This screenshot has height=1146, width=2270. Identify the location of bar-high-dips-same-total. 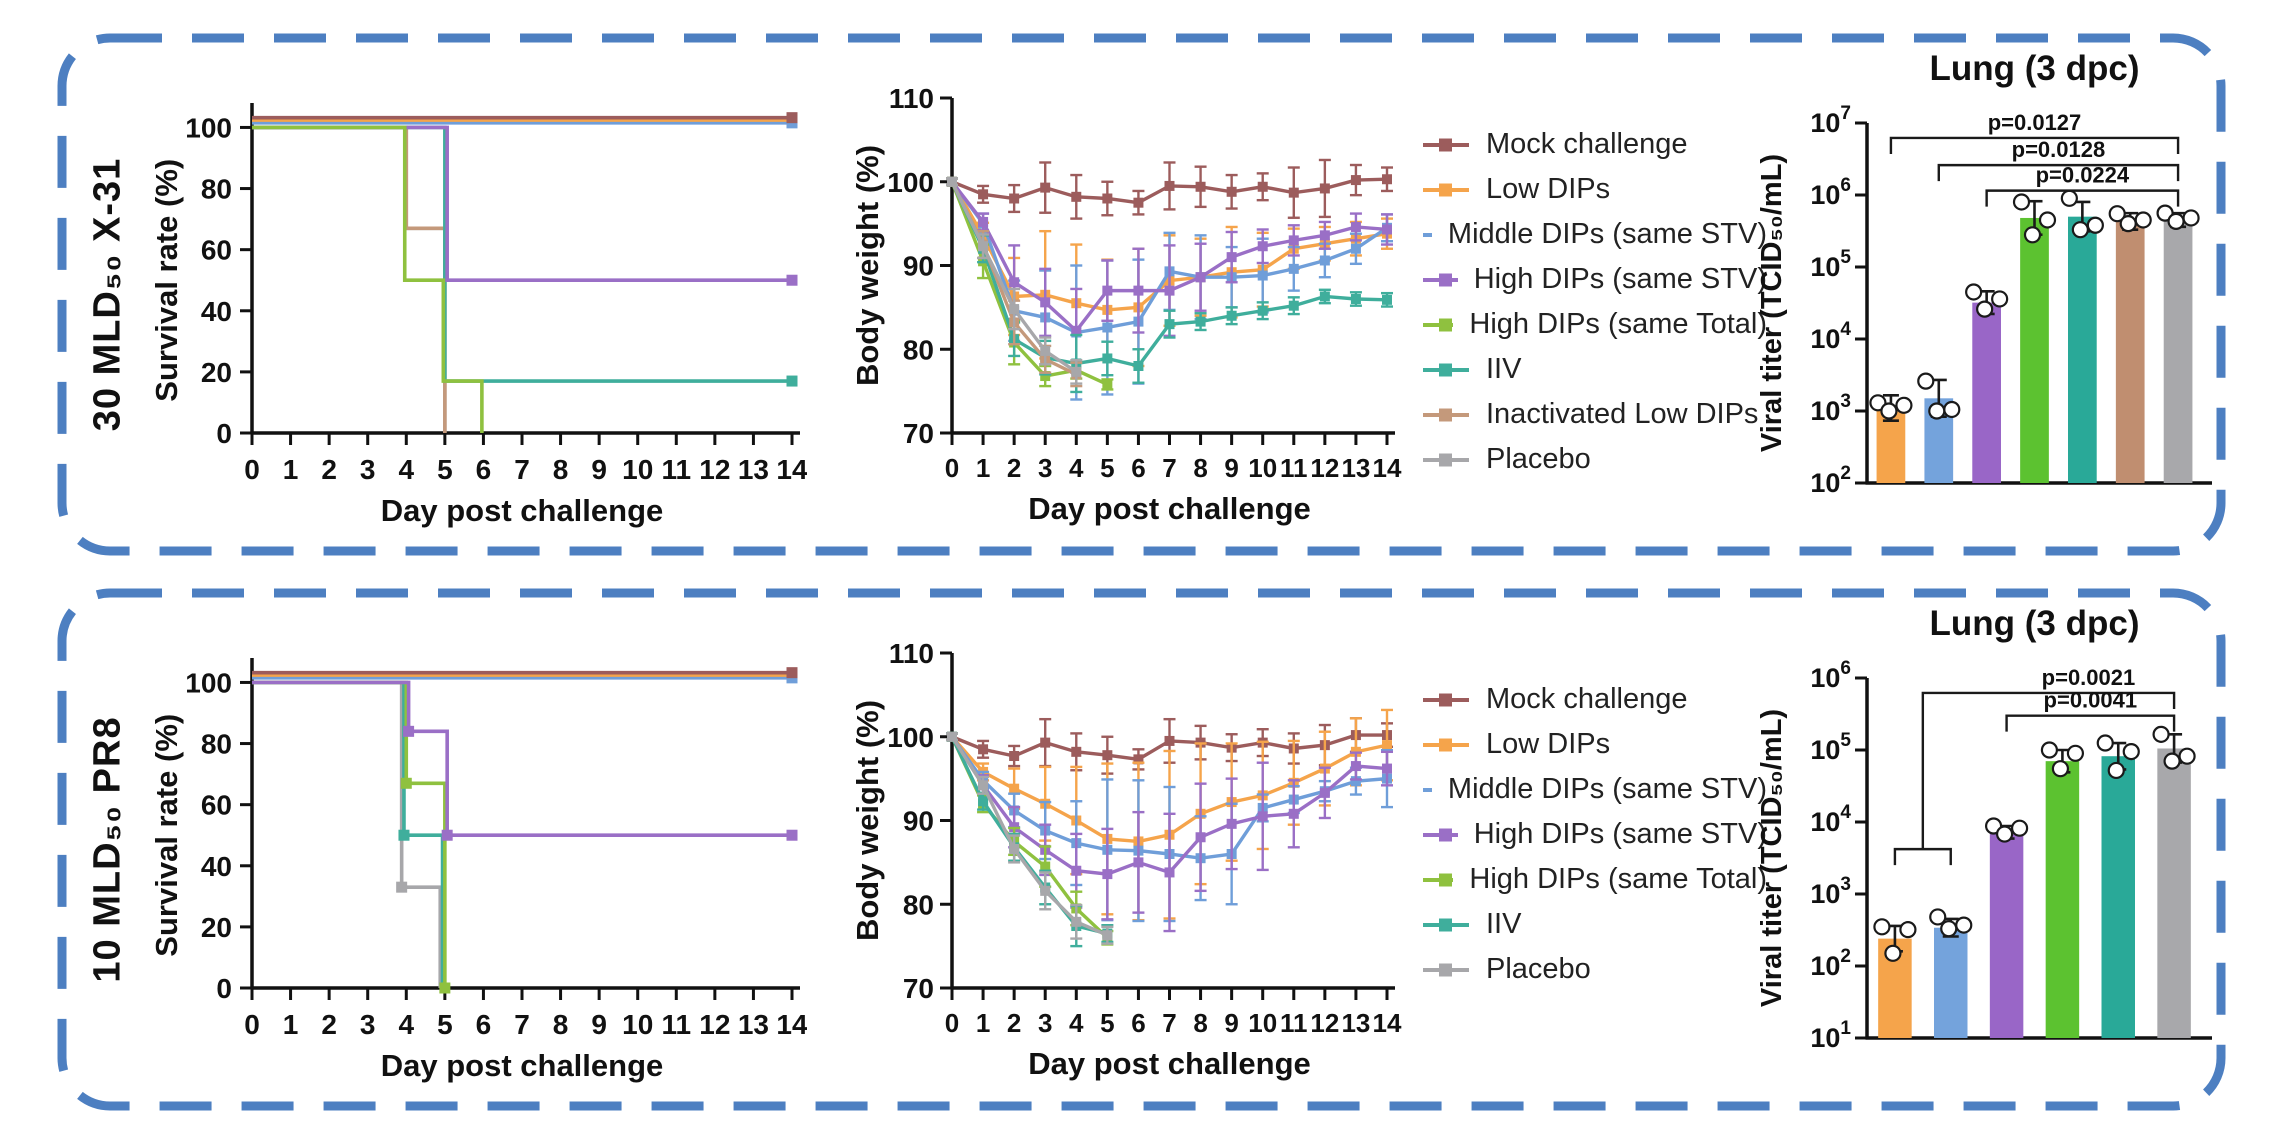
(2034, 350).